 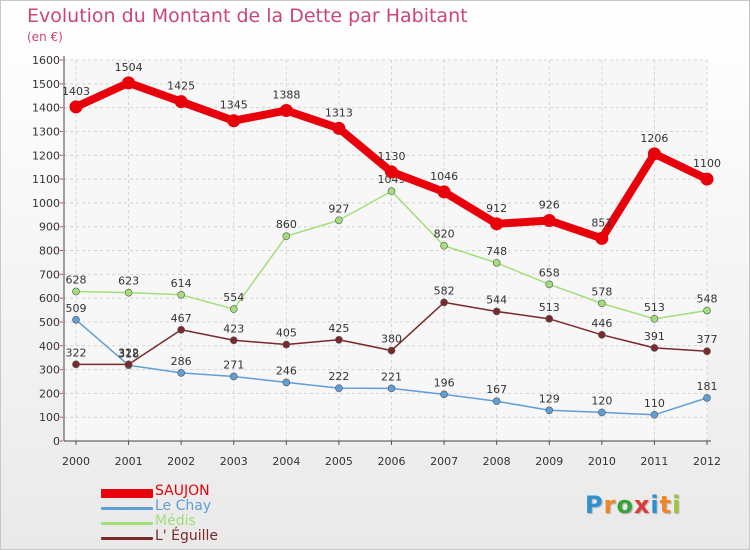 What do you see at coordinates (46, 84) in the screenshot?
I see `y-tick-label: 1500` at bounding box center [46, 84].